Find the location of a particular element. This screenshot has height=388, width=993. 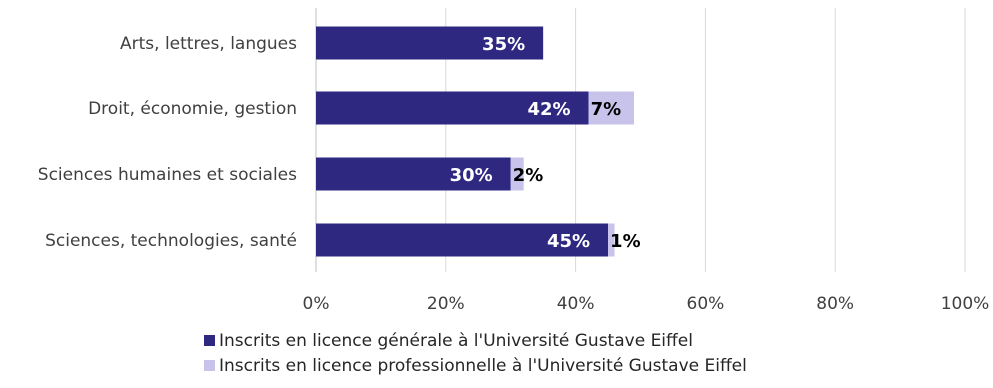

data-label: 42% is located at coordinates (548, 109).